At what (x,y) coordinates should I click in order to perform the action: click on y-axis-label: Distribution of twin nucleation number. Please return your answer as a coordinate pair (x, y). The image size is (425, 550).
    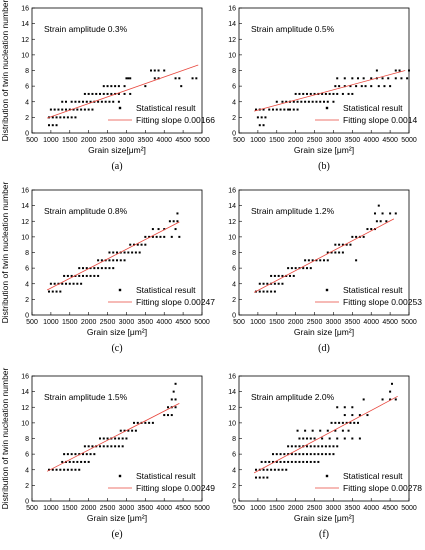
    Looking at the image, I should click on (5, 438).